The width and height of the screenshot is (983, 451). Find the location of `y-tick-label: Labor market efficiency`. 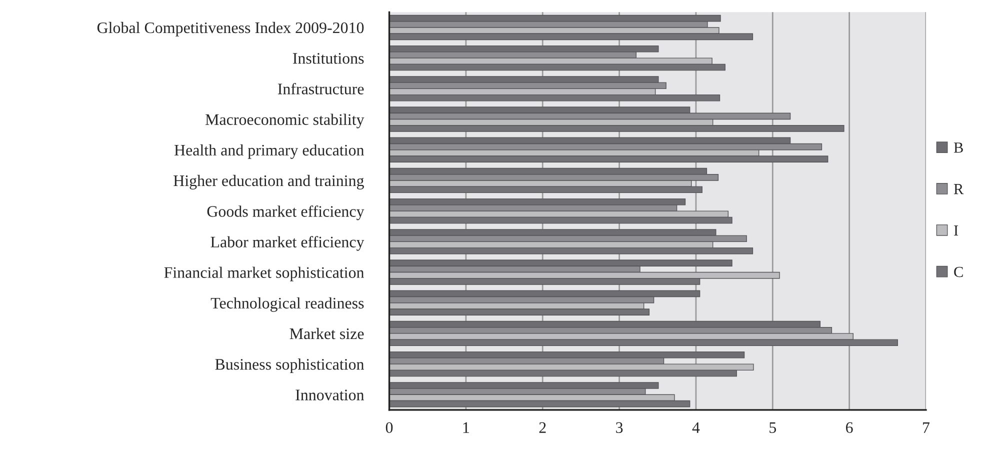

y-tick-label: Labor market efficiency is located at coordinates (287, 243).